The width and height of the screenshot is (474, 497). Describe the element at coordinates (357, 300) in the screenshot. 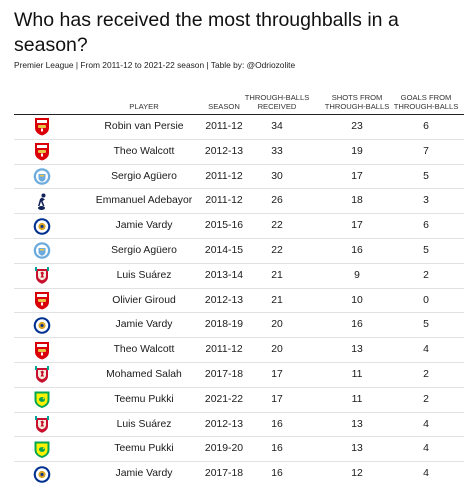

I see `shots-cell: 10` at that location.